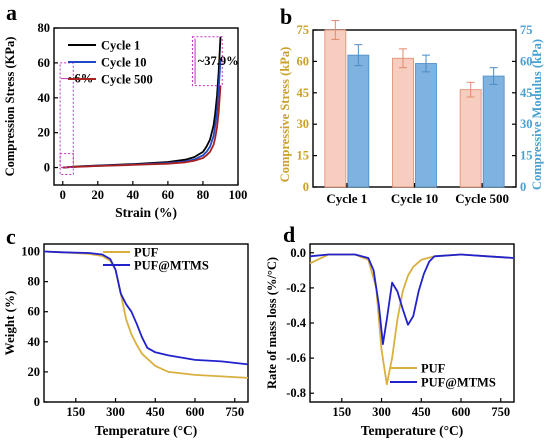 The image size is (550, 443). What do you see at coordinates (303, 124) in the screenshot?
I see `y-tick-label-left: 30` at bounding box center [303, 124].